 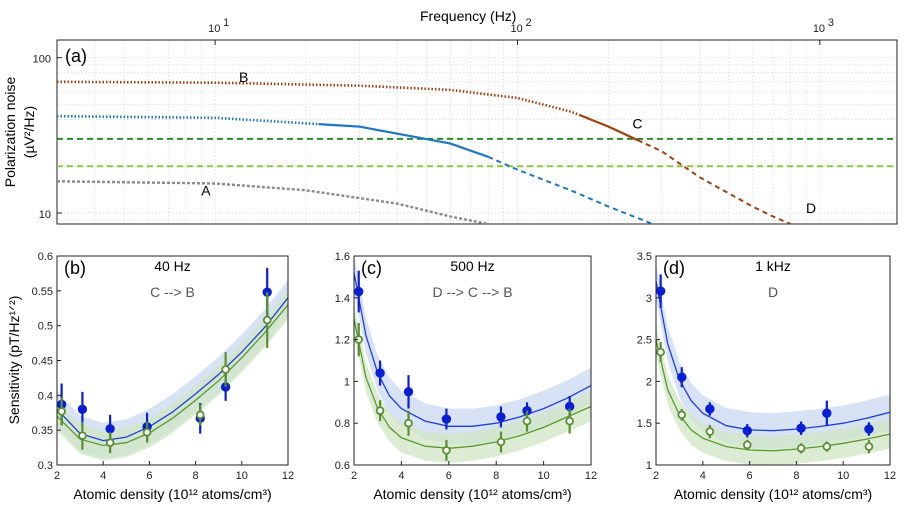 I want to click on annotation-b: B, so click(x=243, y=77).